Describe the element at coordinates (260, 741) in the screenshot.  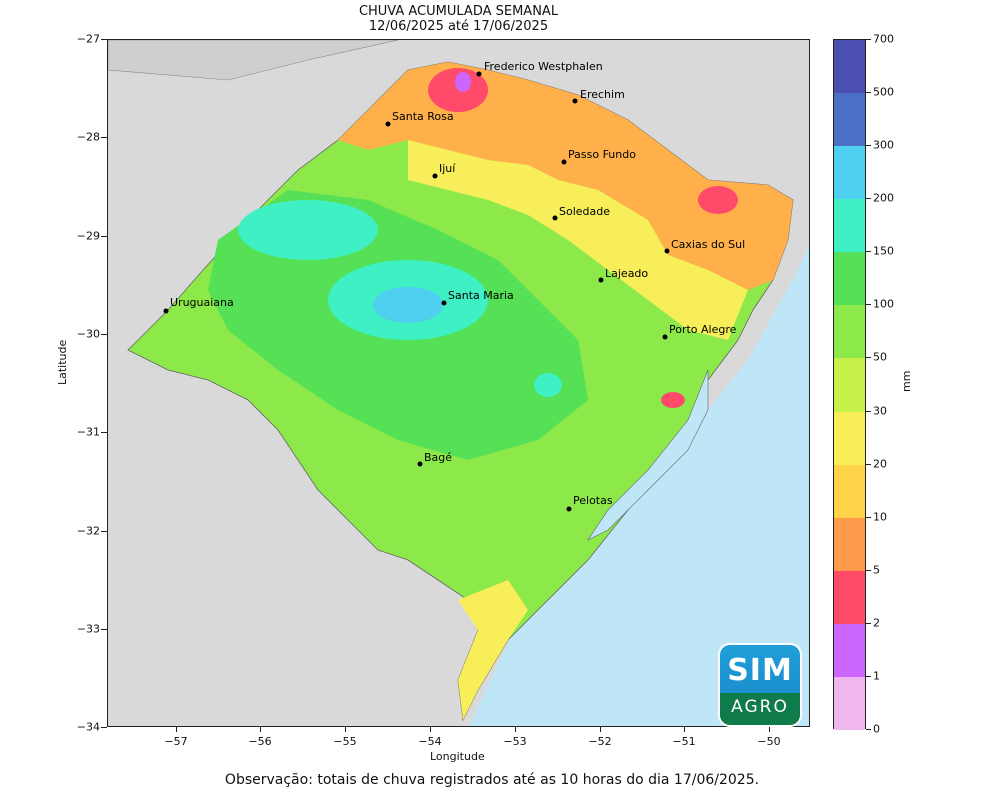
I see `xtick-label: −56` at that location.